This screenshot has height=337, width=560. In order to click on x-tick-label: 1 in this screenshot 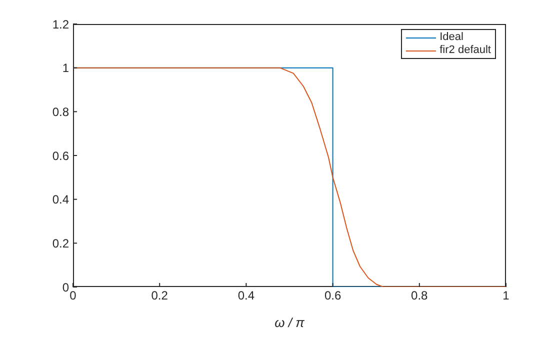, I will do `click(506, 295)`.